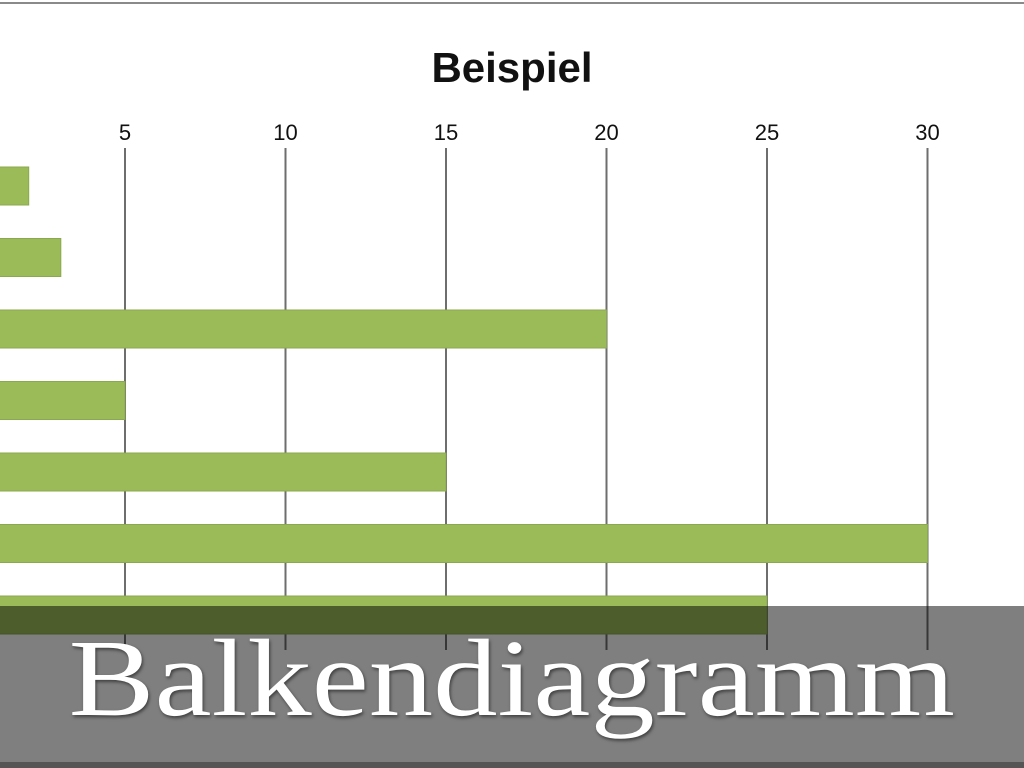 The width and height of the screenshot is (1024, 768). Describe the element at coordinates (512, 67) in the screenshot. I see `chart-title: Beispiel` at that location.